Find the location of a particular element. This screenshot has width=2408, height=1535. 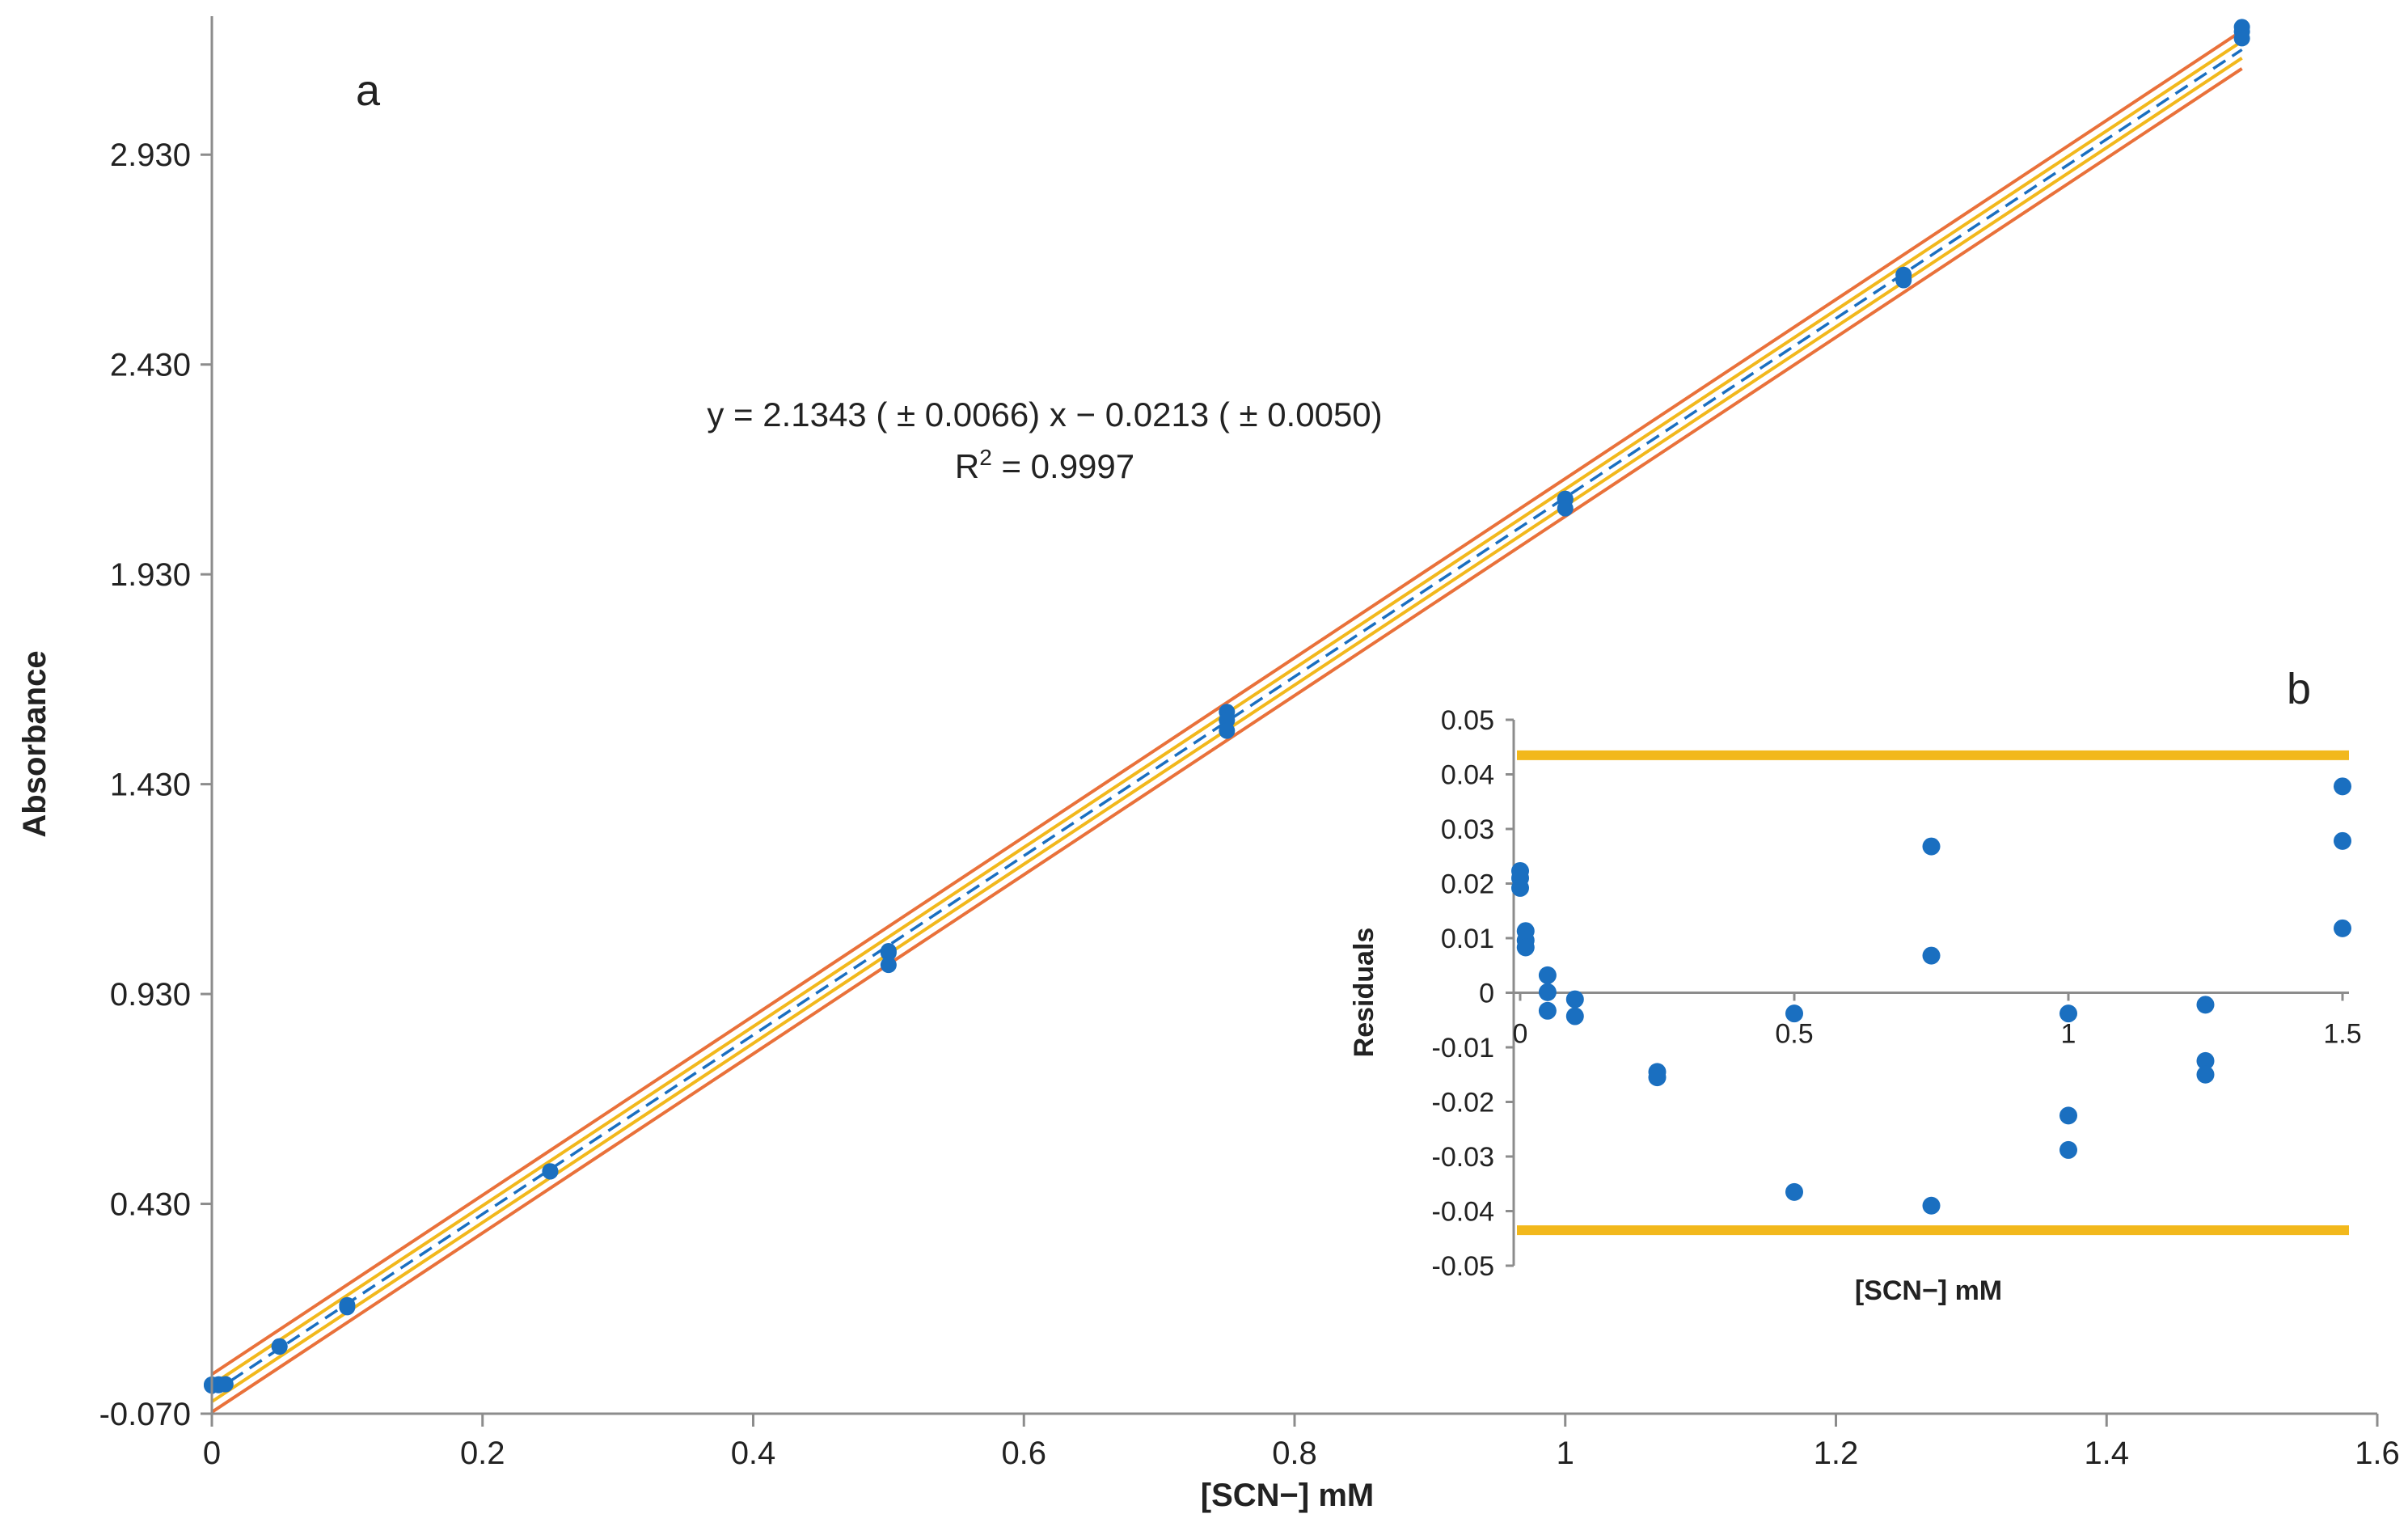

inset-y-tick-label: -0.04 is located at coordinates (1463, 1212).